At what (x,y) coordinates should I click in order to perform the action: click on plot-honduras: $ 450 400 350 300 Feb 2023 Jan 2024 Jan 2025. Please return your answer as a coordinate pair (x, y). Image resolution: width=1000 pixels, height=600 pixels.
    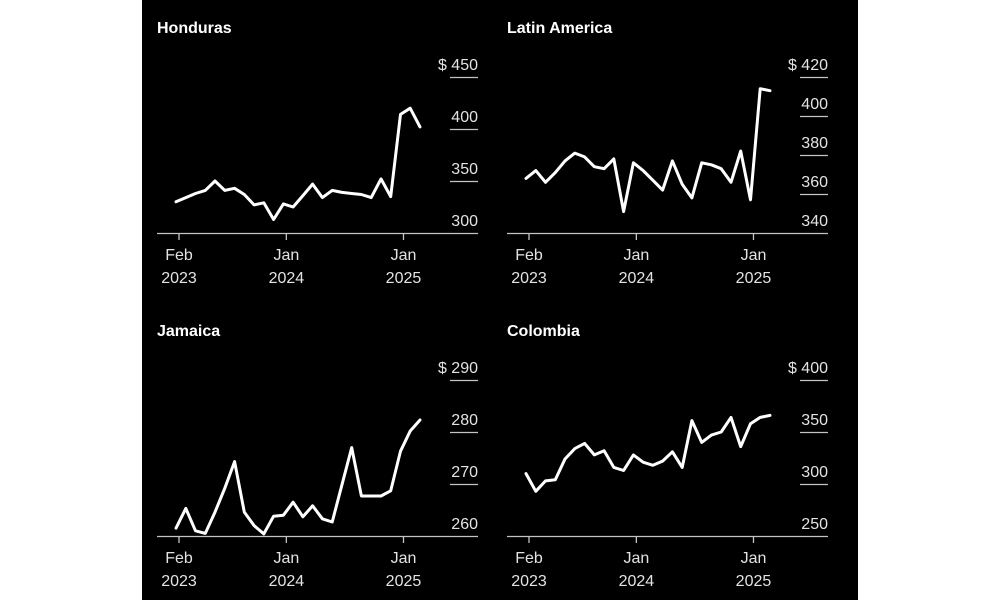
    Looking at the image, I should click on (317, 172).